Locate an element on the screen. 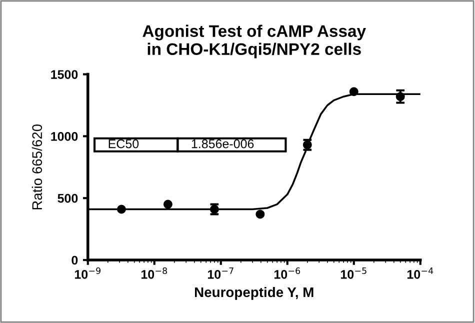 The width and height of the screenshot is (475, 323). y-tick-label: 1500 is located at coordinates (64, 74).